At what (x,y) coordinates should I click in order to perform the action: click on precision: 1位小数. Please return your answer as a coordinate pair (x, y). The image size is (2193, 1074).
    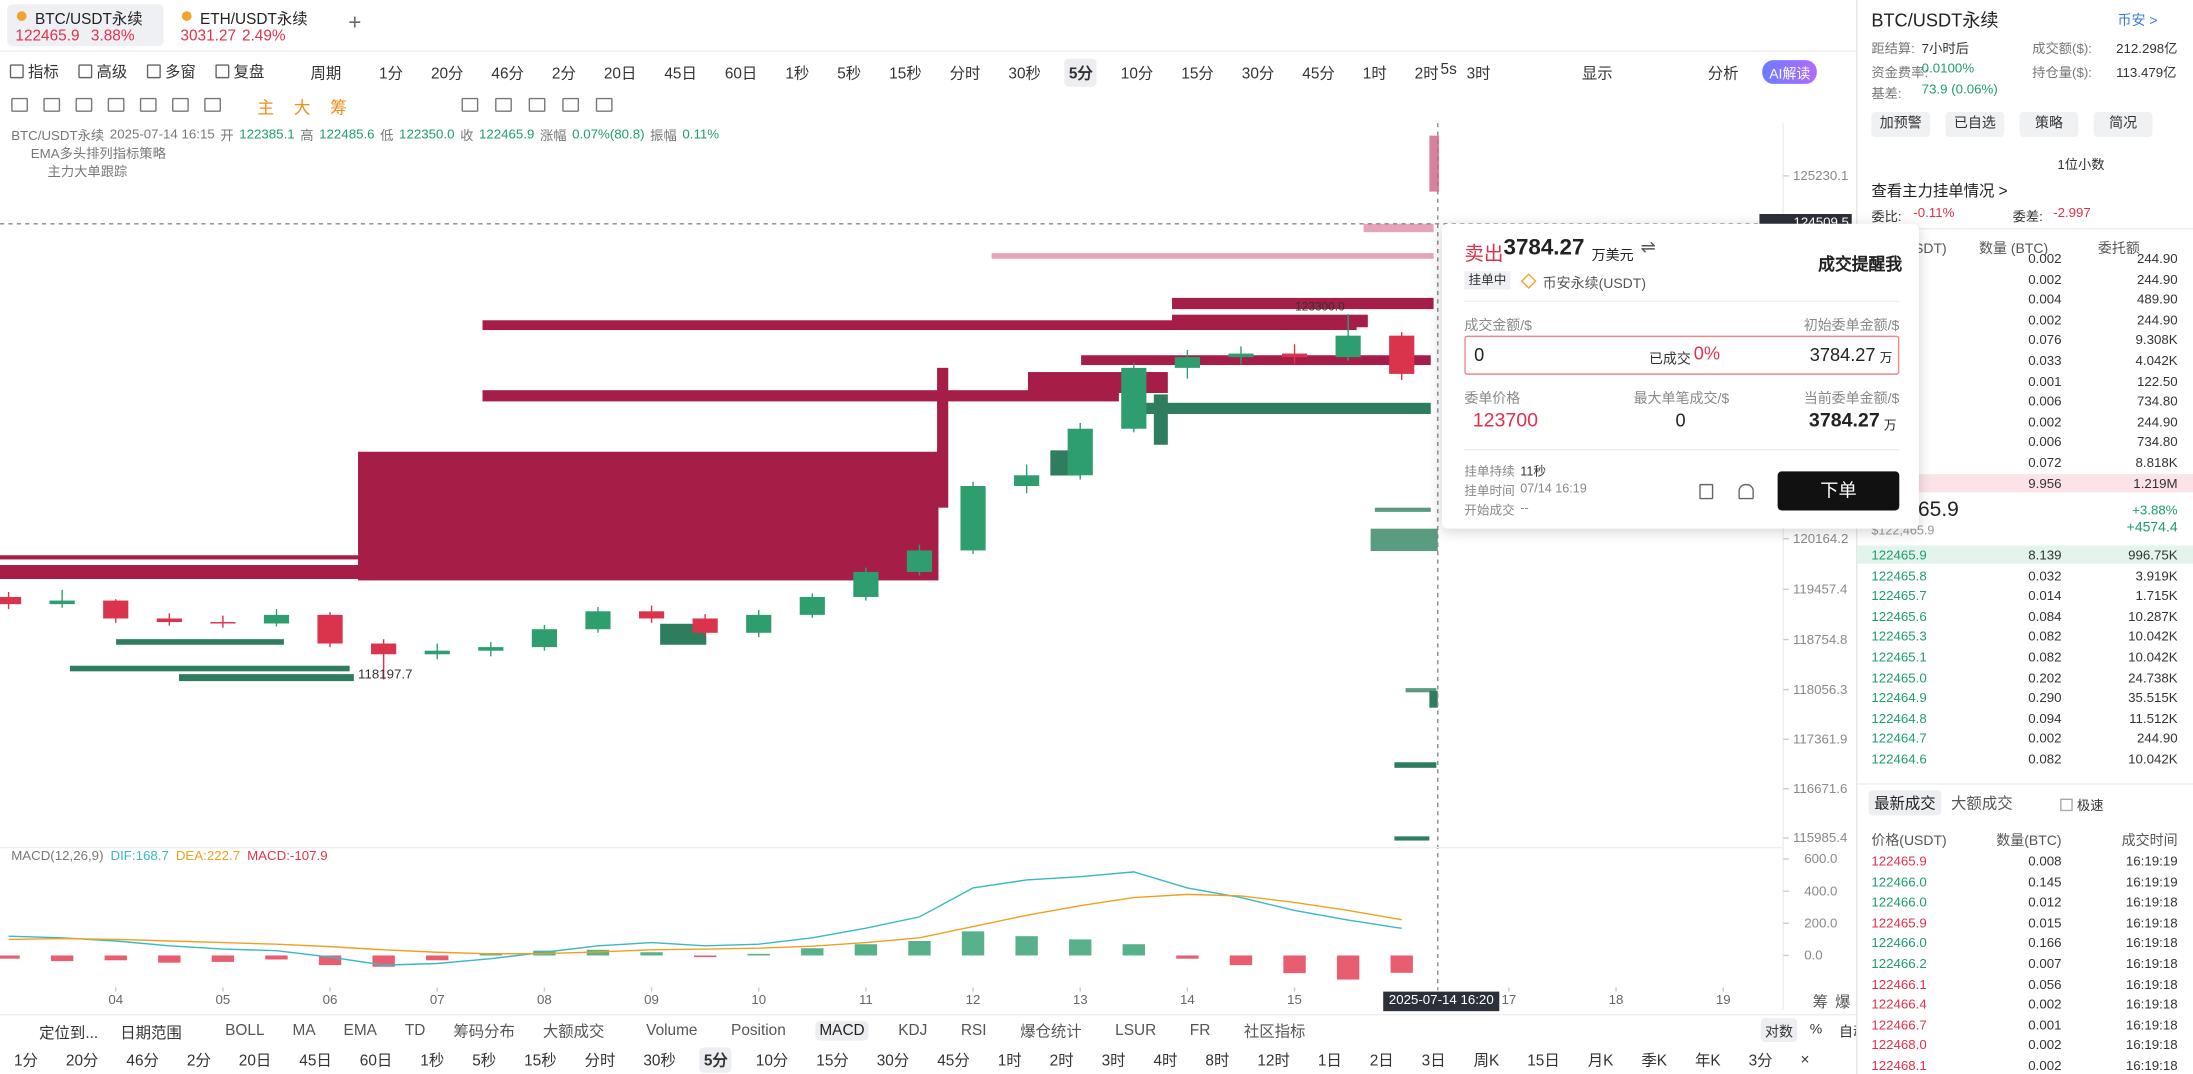
    Looking at the image, I should click on (2081, 166).